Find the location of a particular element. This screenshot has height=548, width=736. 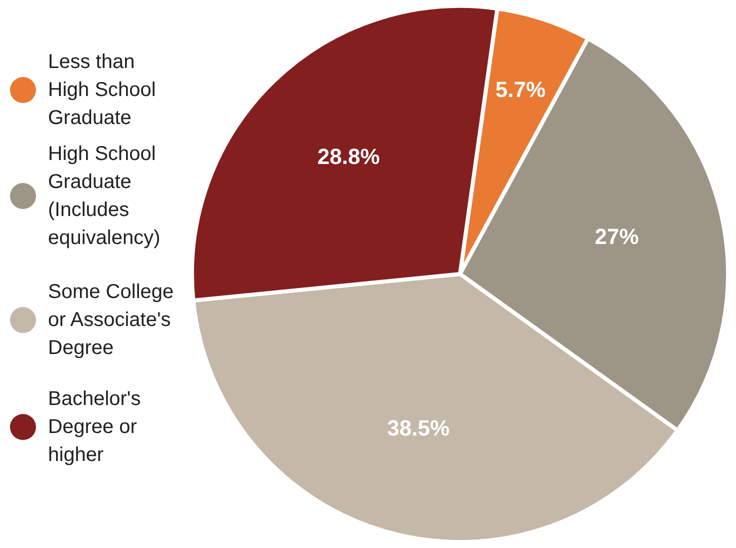

legend-label: Less than High School Graduate is located at coordinates (102, 90).